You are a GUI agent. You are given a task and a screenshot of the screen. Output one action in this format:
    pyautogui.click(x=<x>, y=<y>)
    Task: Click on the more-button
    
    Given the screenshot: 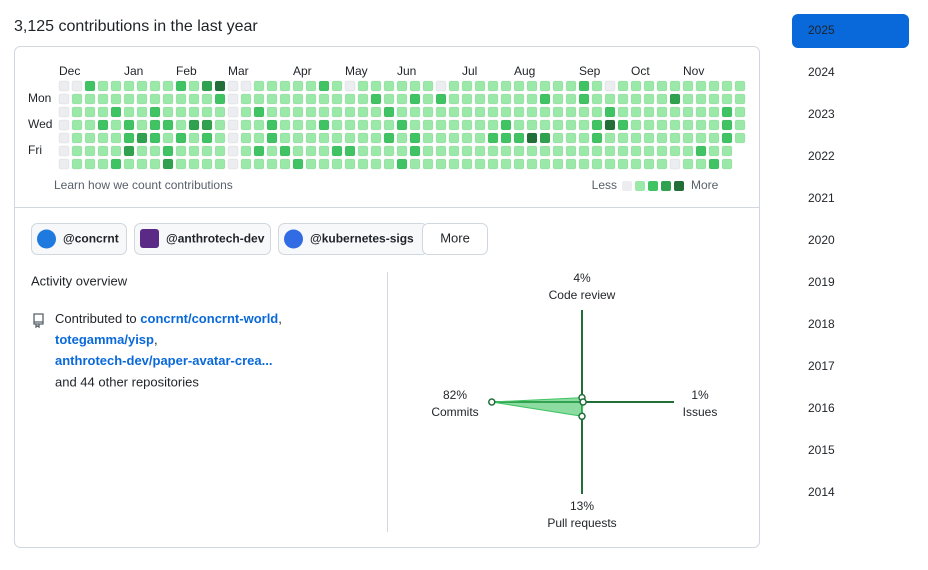 What is the action you would take?
    pyautogui.click(x=455, y=239)
    